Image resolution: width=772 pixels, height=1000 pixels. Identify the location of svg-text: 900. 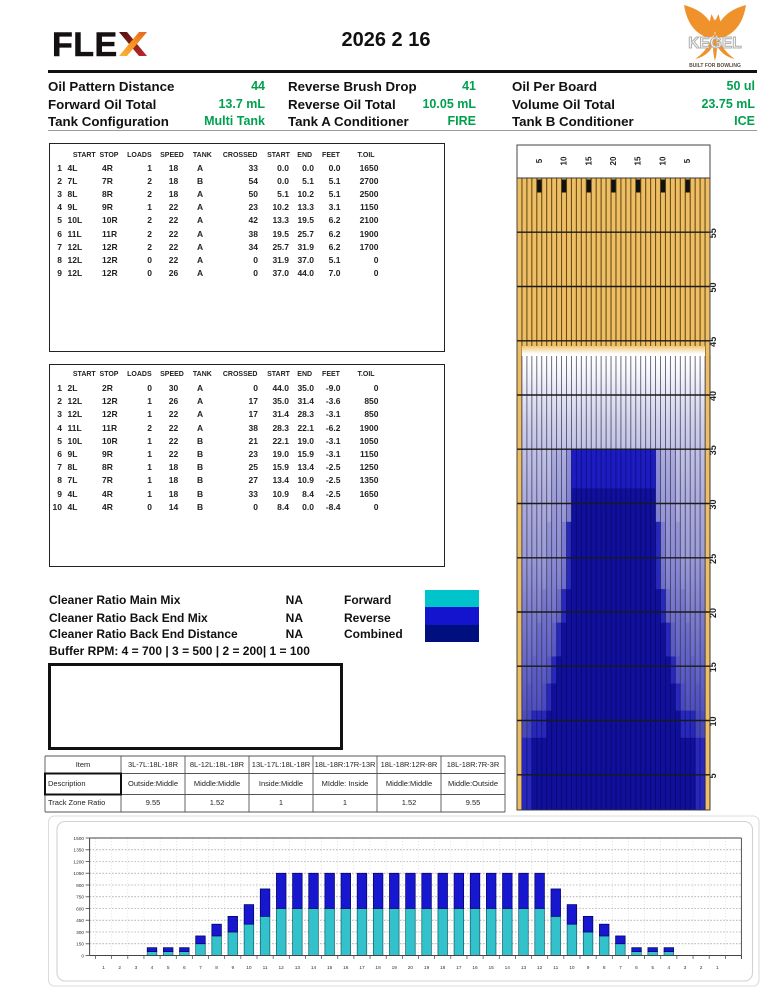
(80, 886).